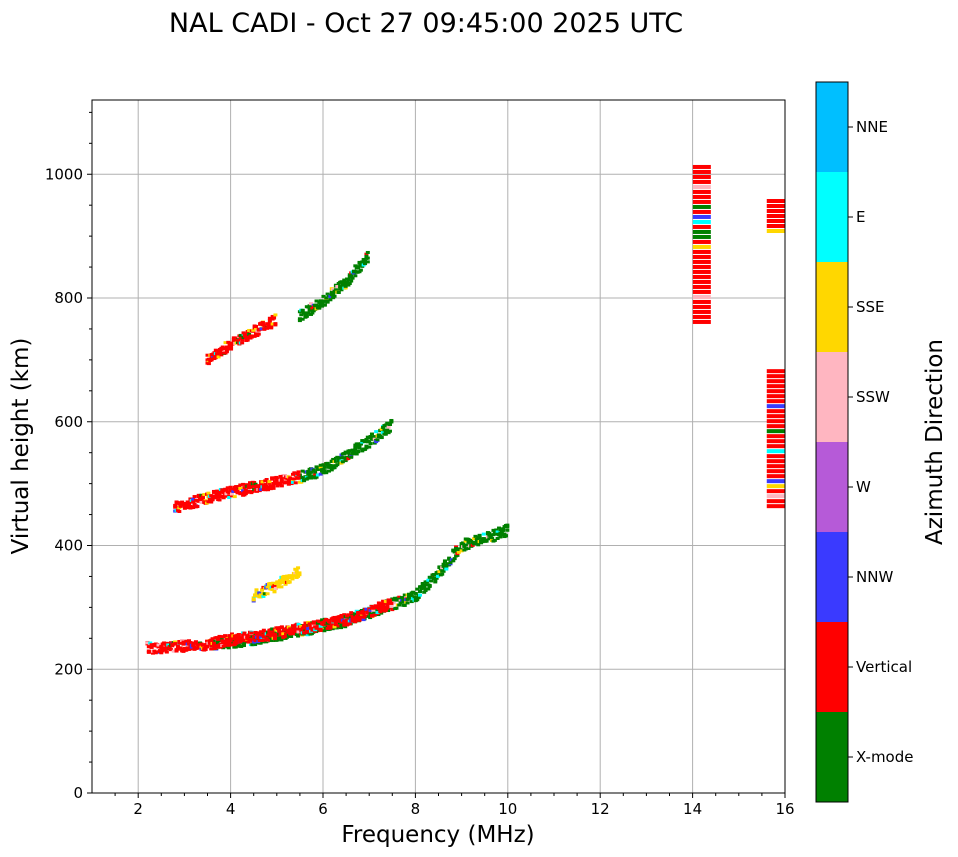  Describe the element at coordinates (863, 487) in the screenshot. I see `colorbar-tick-label: W` at that location.